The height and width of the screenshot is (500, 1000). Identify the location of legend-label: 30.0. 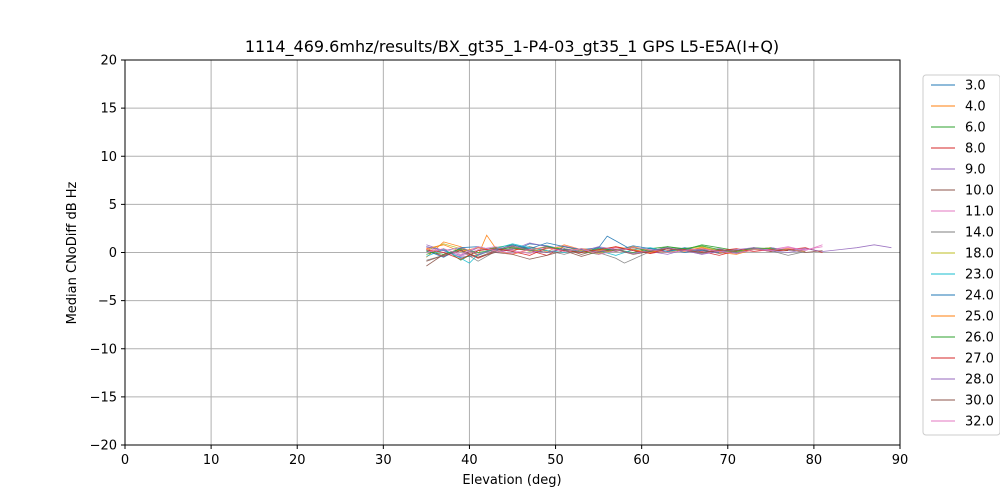
(979, 401).